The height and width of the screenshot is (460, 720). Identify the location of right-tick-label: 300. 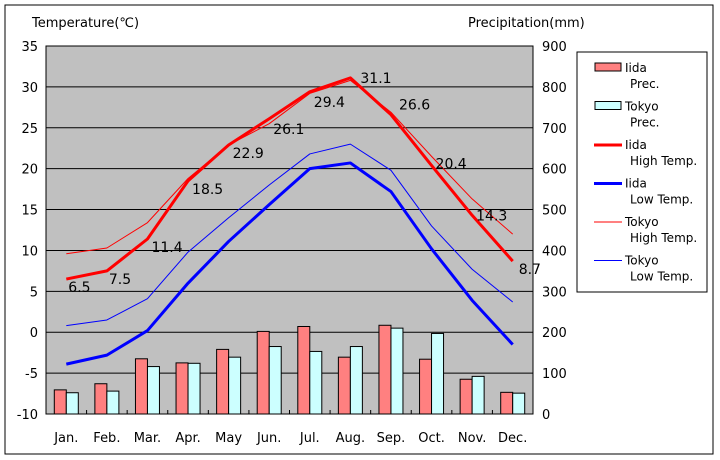
(554, 292).